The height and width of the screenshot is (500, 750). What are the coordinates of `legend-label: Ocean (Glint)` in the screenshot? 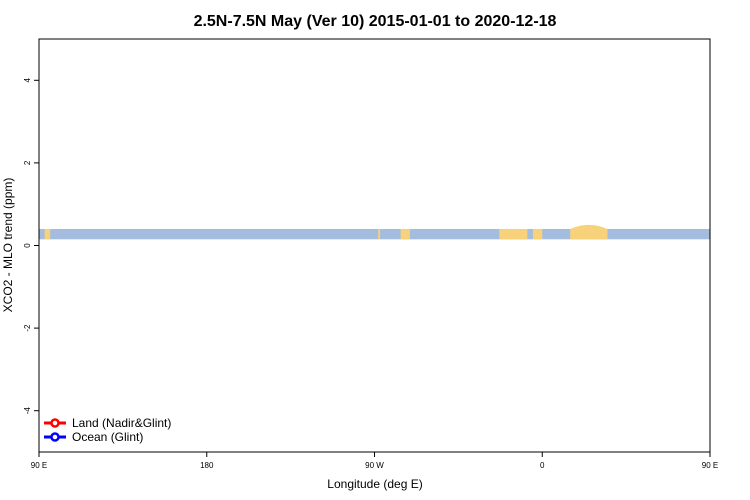 It's located at (107, 437).